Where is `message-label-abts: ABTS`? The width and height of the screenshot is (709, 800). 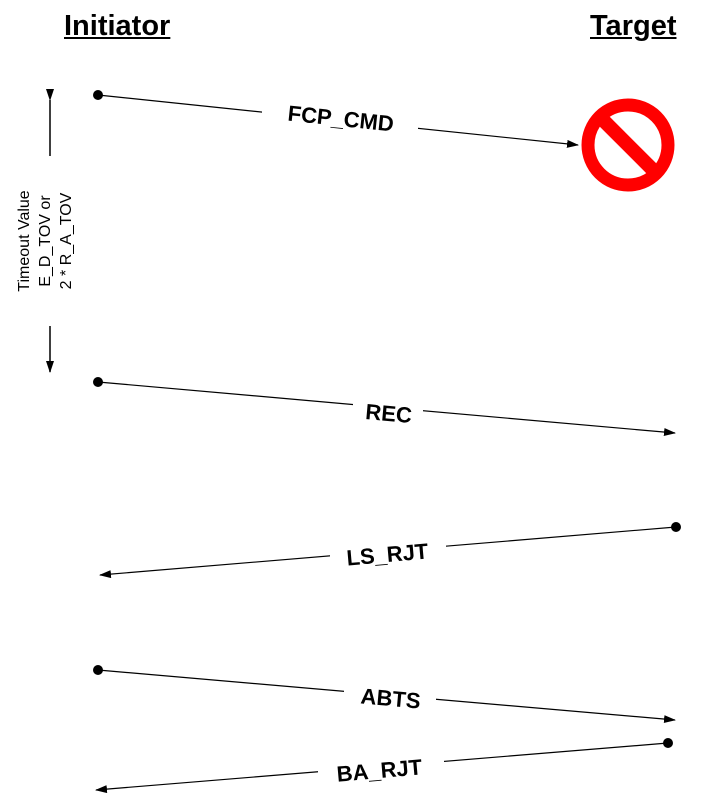
message-label-abts: ABTS is located at coordinates (391, 698).